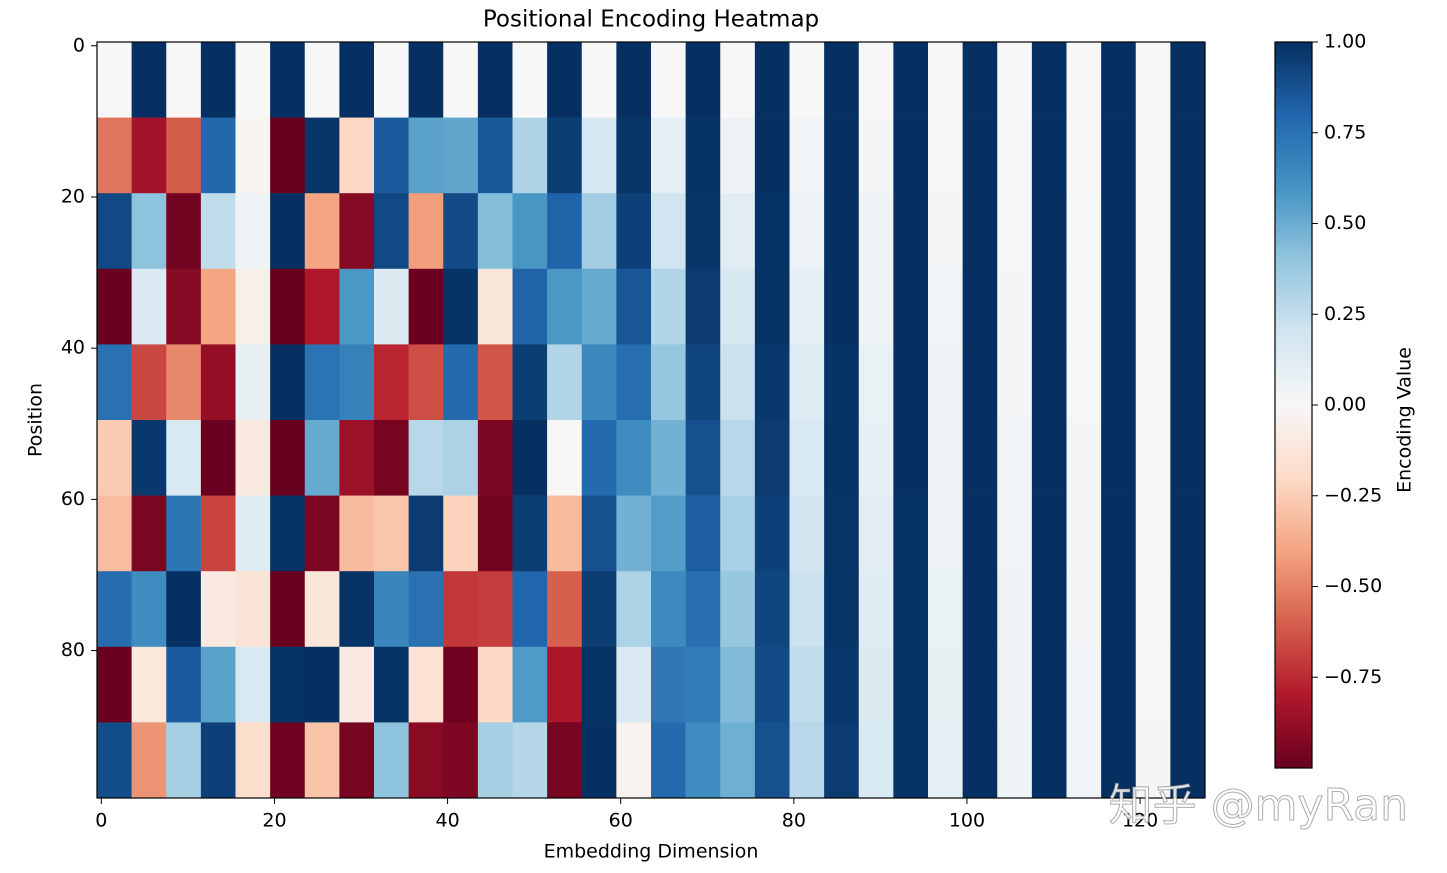 The height and width of the screenshot is (873, 1447). I want to click on y-tick-label: 40, so click(73, 348).